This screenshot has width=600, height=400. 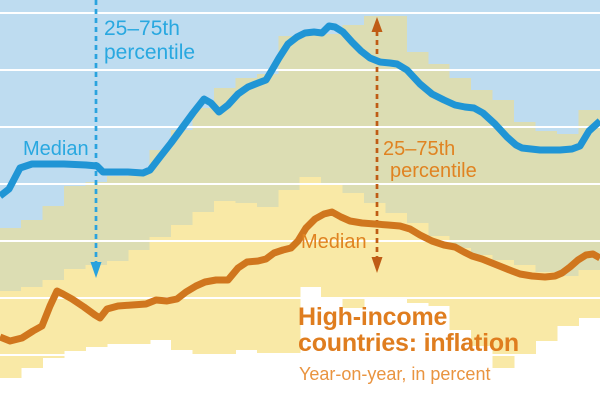 I want to click on blue-percentile-arrow-head, so click(x=96, y=270).